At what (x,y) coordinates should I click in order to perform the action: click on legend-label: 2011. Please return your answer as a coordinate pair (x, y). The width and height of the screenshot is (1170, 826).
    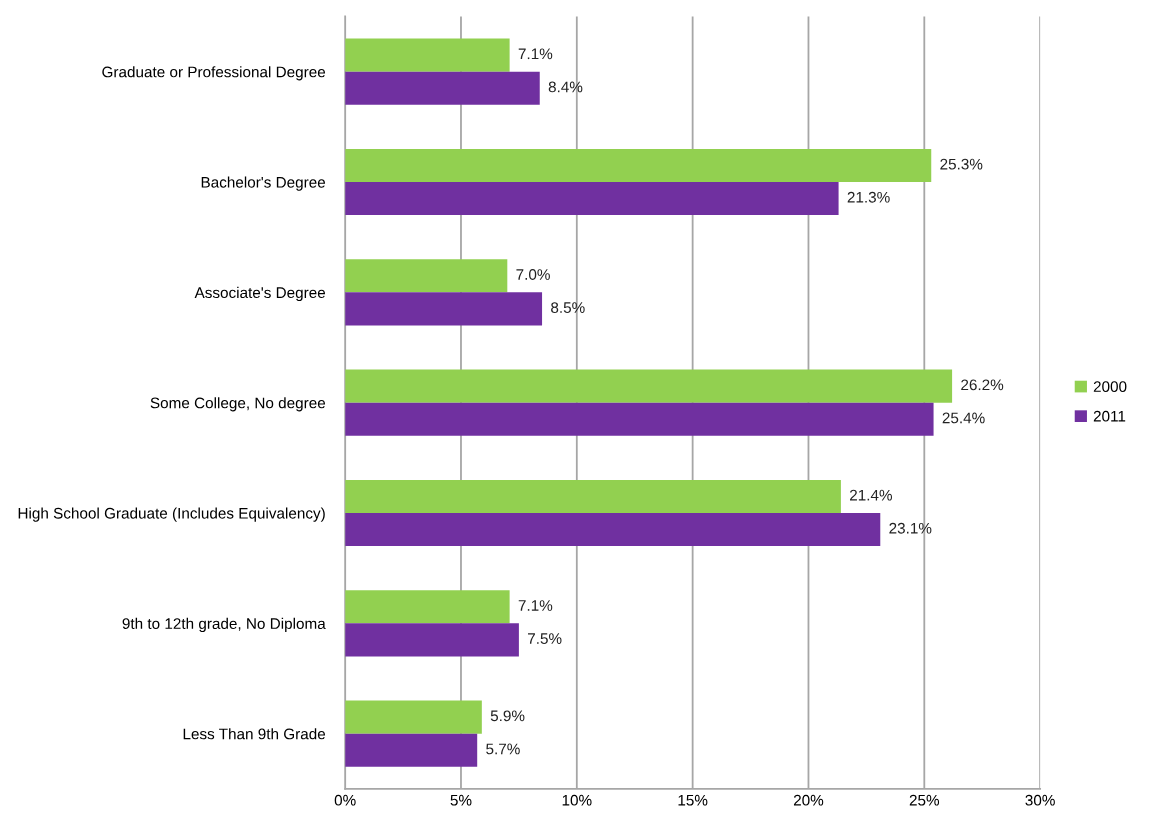
    Looking at the image, I should click on (1109, 416).